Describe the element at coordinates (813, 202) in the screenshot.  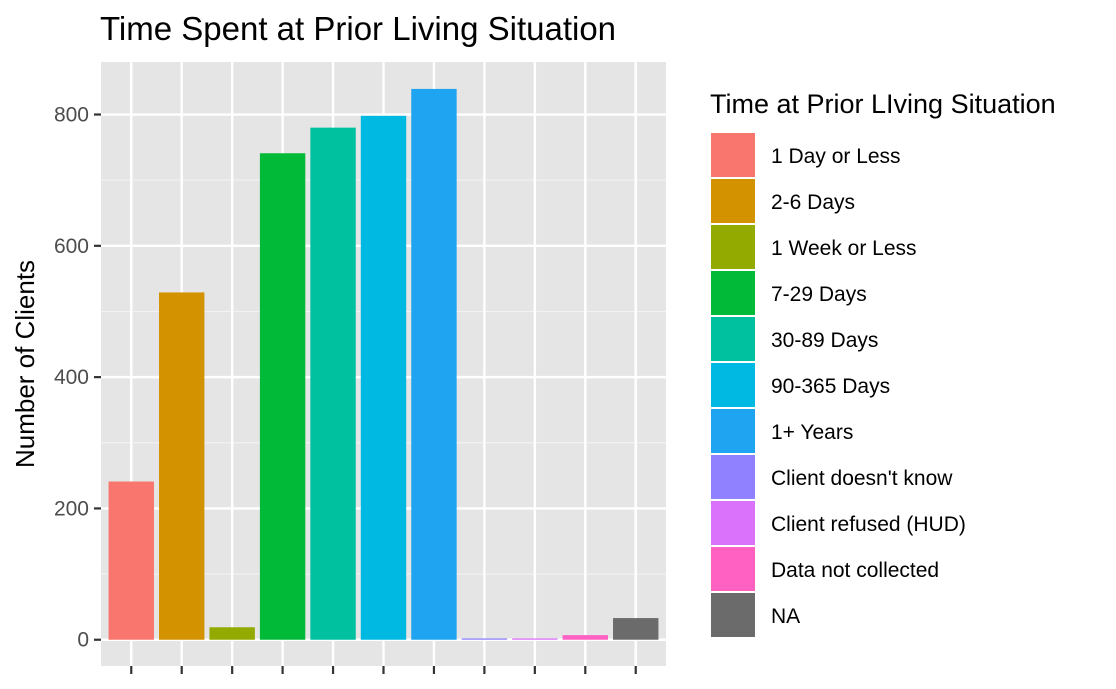
I see `legend-label: 2-6 Days` at that location.